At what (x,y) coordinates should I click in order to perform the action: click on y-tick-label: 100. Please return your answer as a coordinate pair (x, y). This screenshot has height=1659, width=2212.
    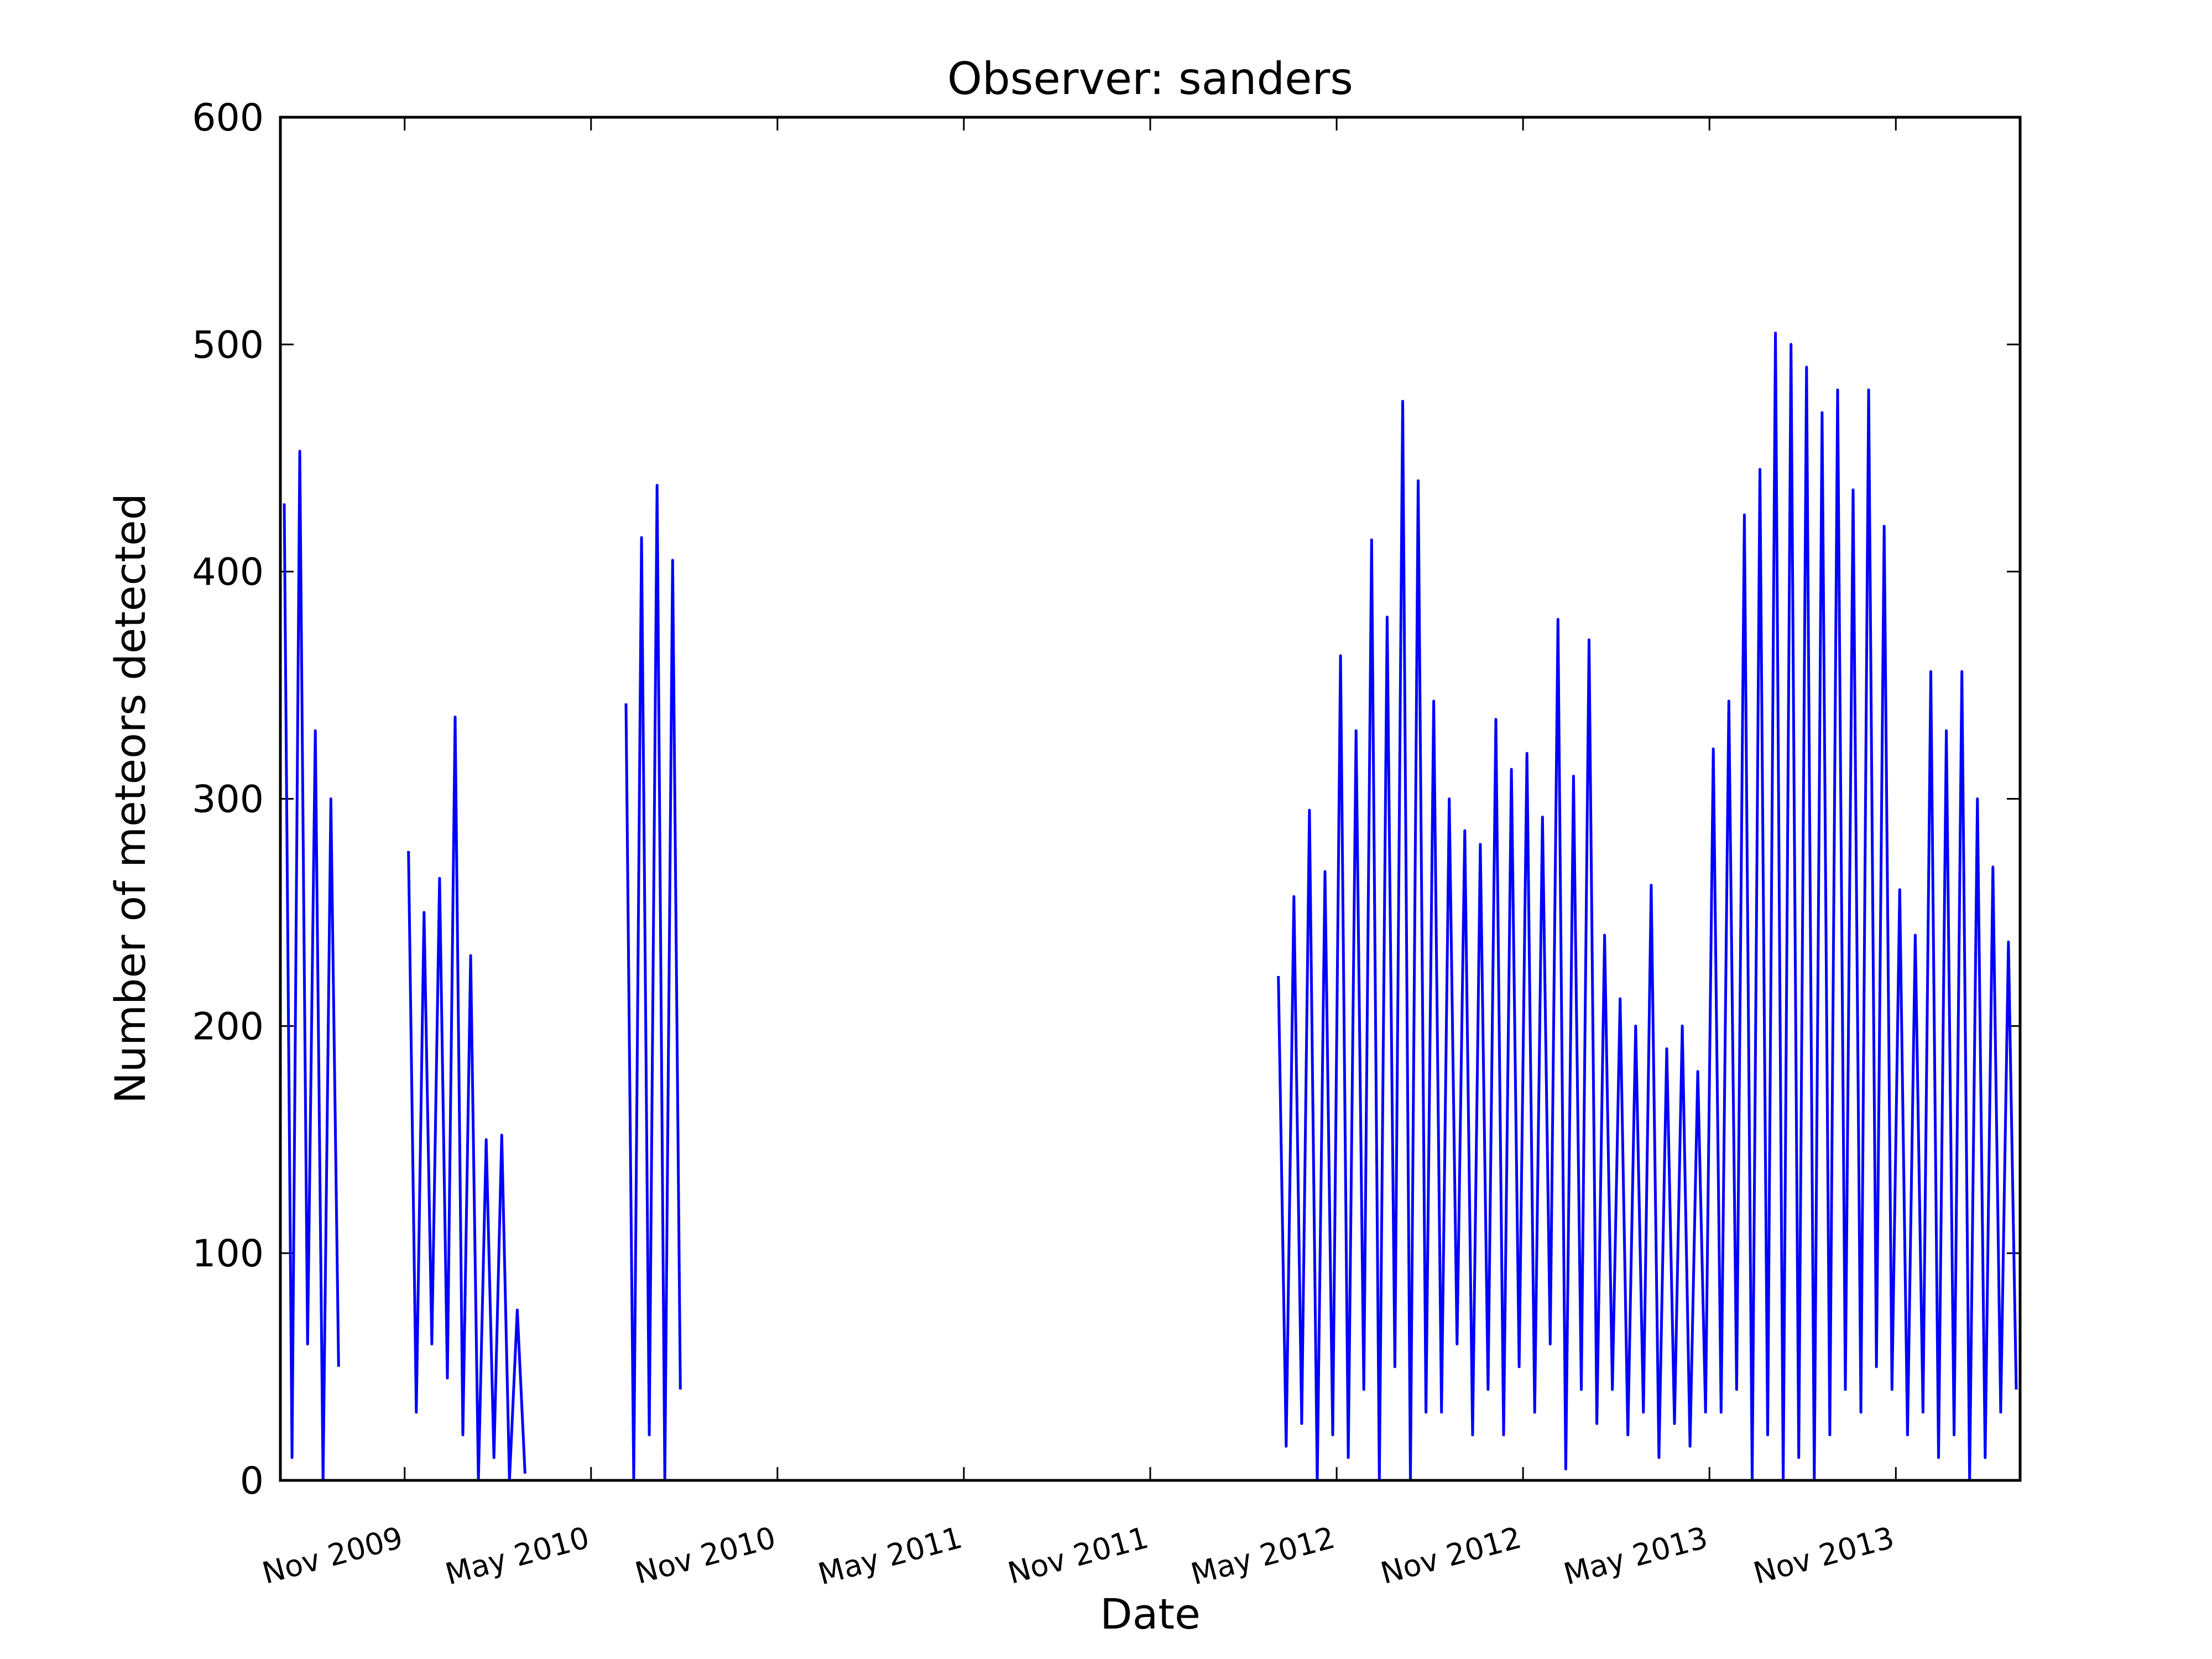
    Looking at the image, I should click on (228, 1254).